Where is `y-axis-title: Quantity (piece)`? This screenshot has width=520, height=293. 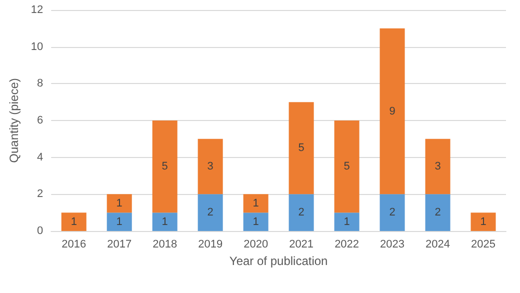 y-axis-title: Quantity (piece) is located at coordinates (14, 120).